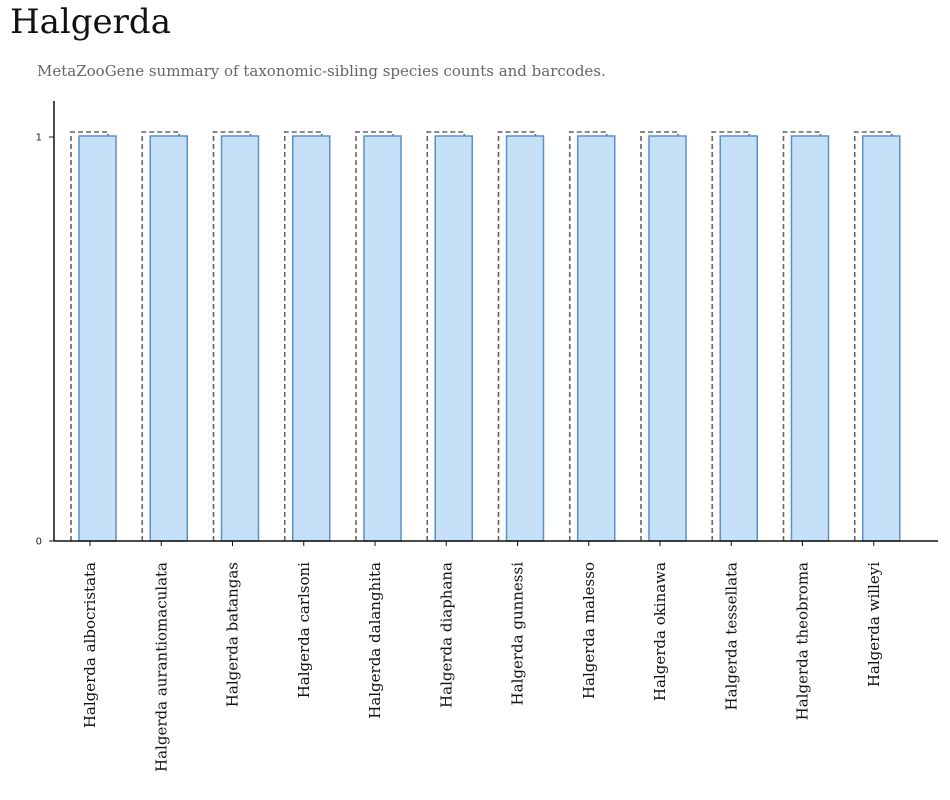 This screenshot has width=950, height=800. Describe the element at coordinates (90, 645) in the screenshot. I see `x-tick-label: Halgerda albocristata` at that location.